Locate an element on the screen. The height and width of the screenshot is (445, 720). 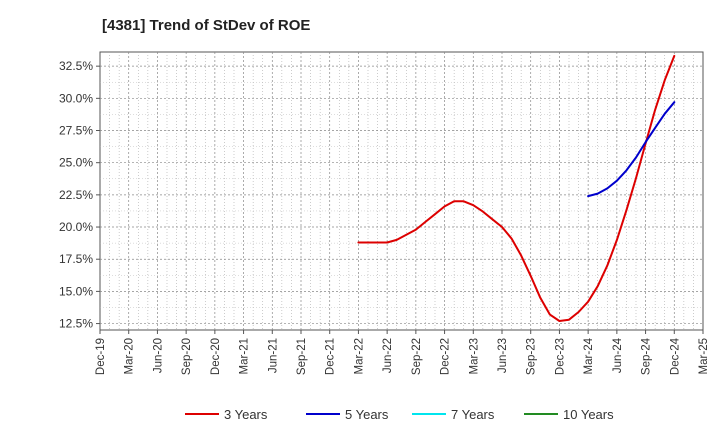
y-tick-label: 12.5% is located at coordinates (76, 324).